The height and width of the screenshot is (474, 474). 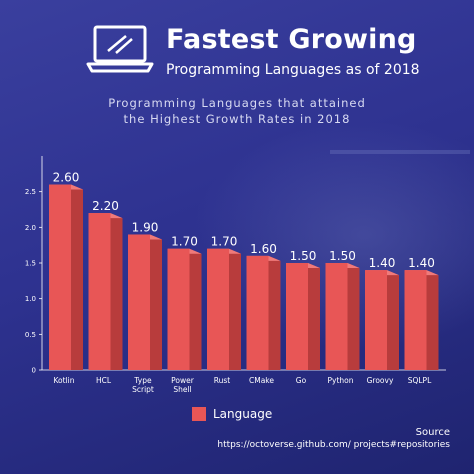 I want to click on y-tick-label: 2.0, so click(x=30, y=228).